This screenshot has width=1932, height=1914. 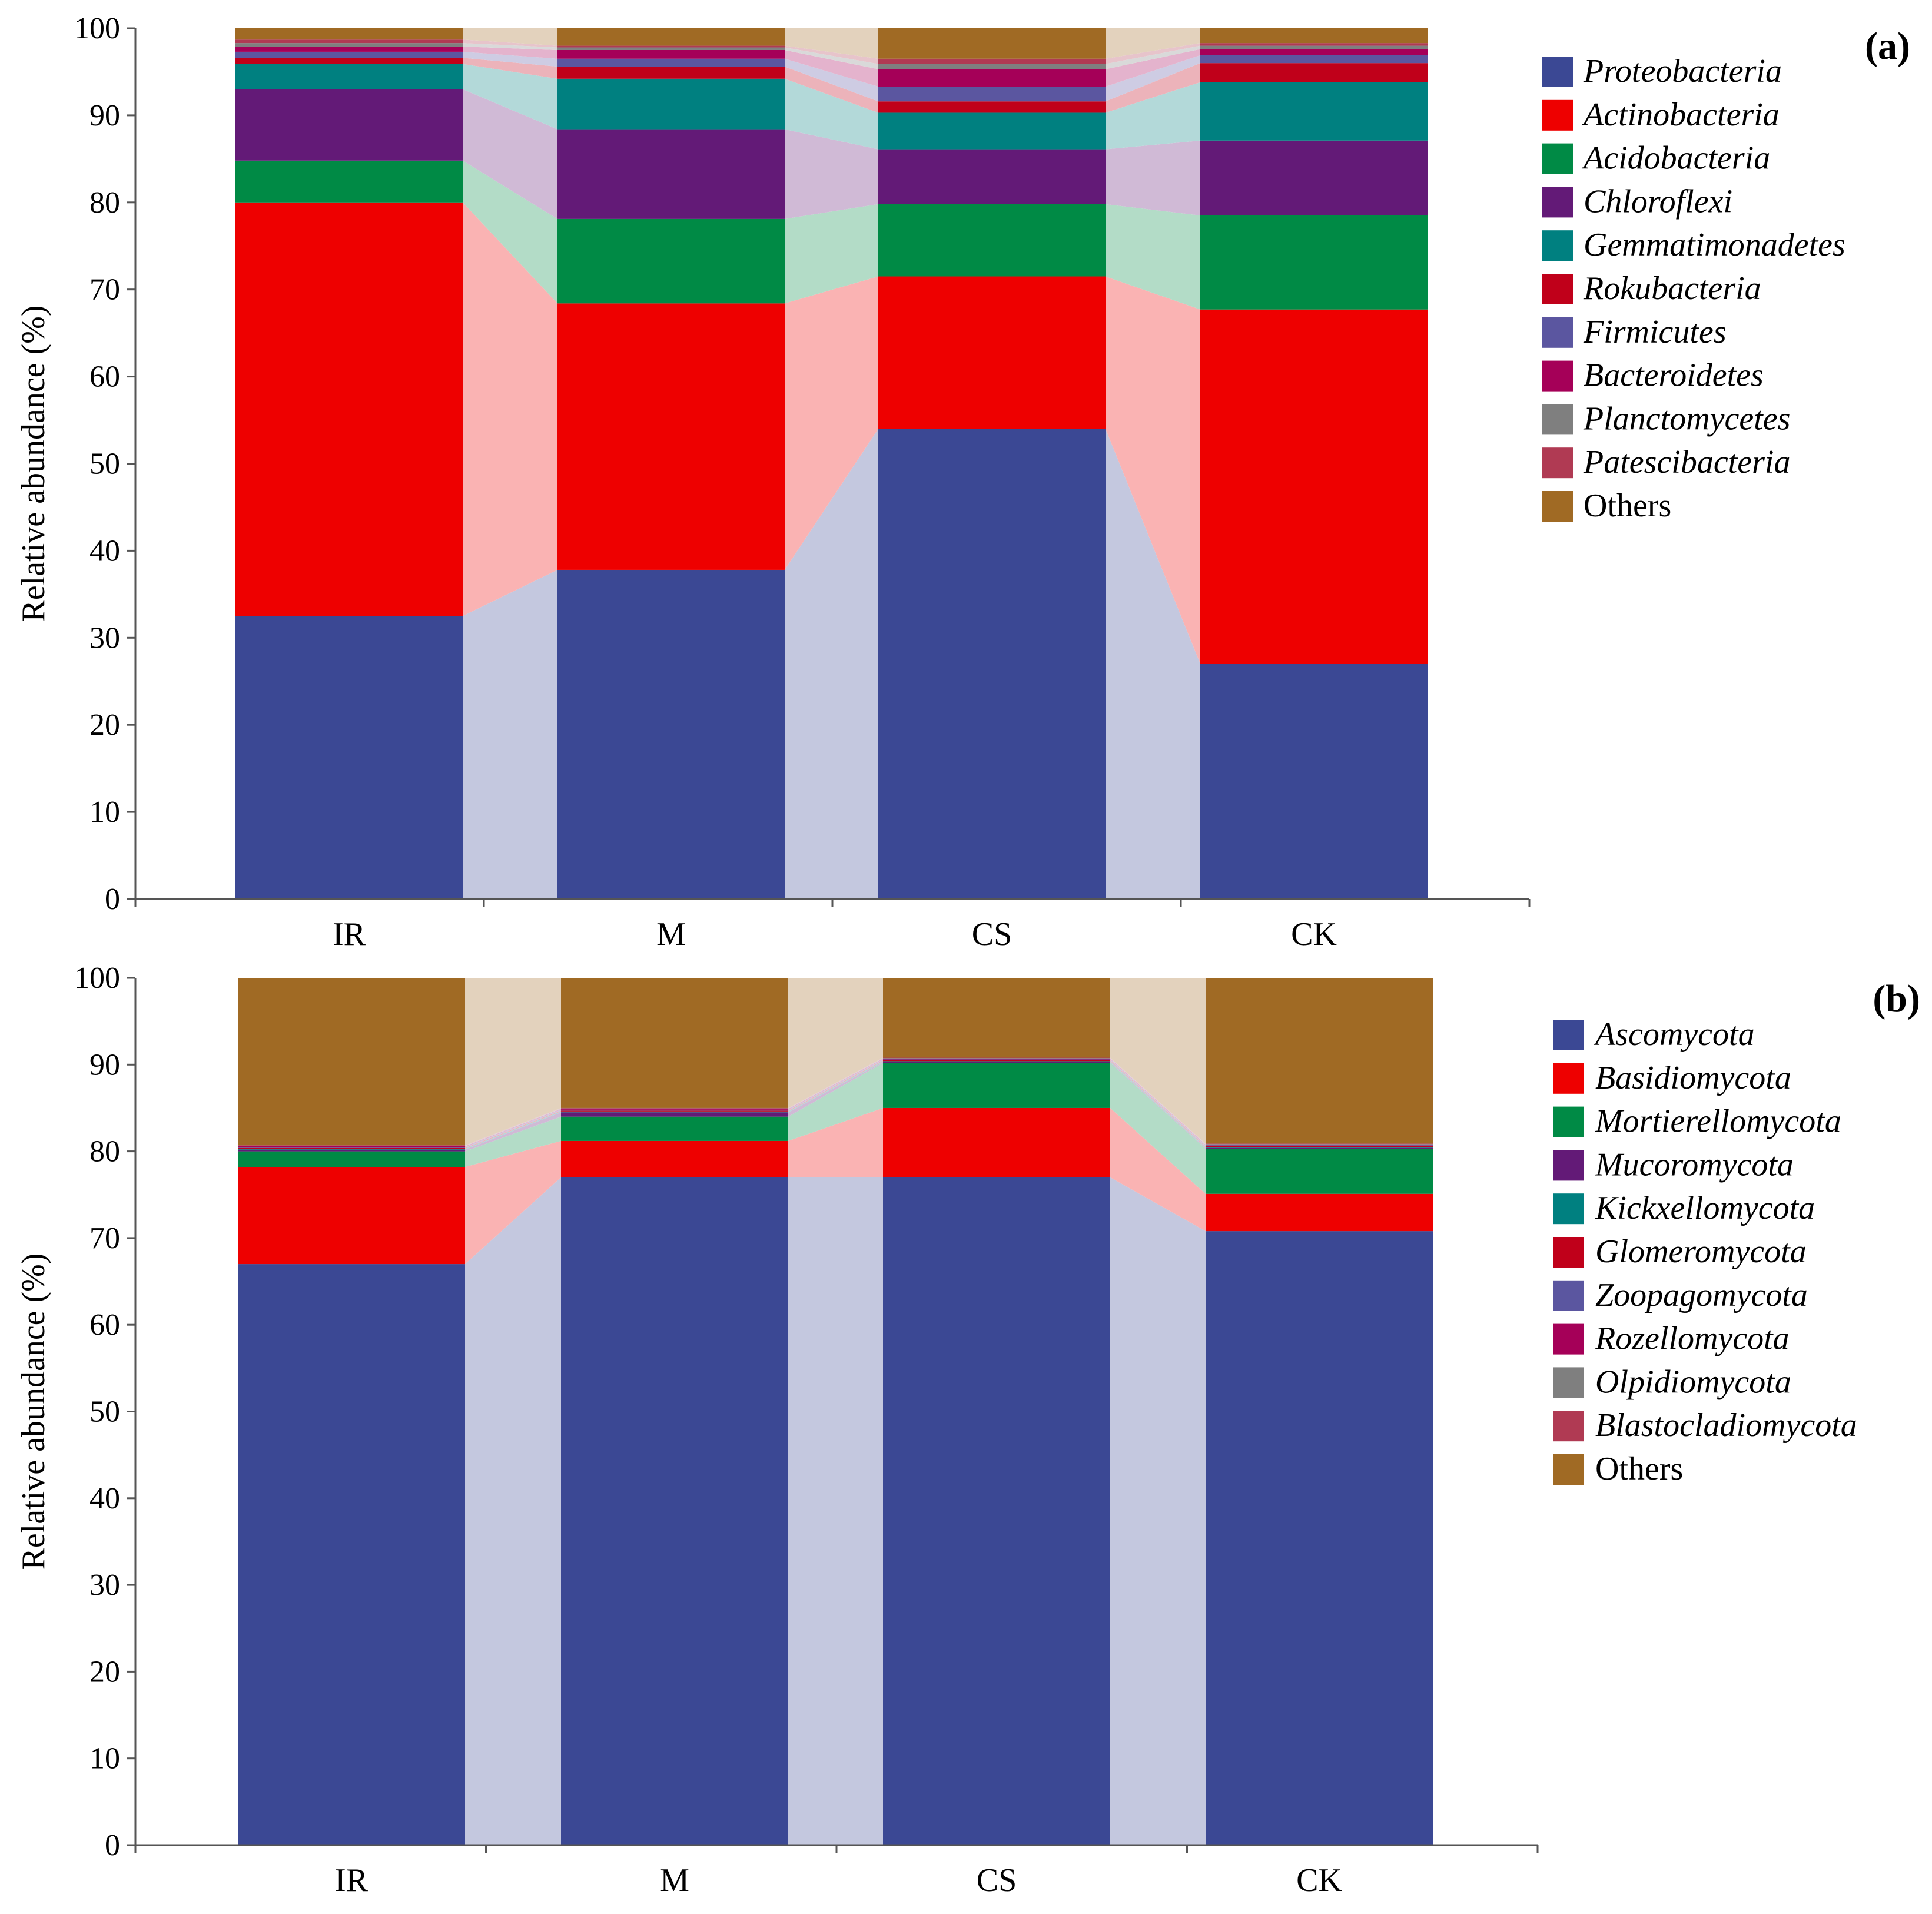 I want to click on bar-ir-blastocladiomycota, so click(x=351, y=1145).